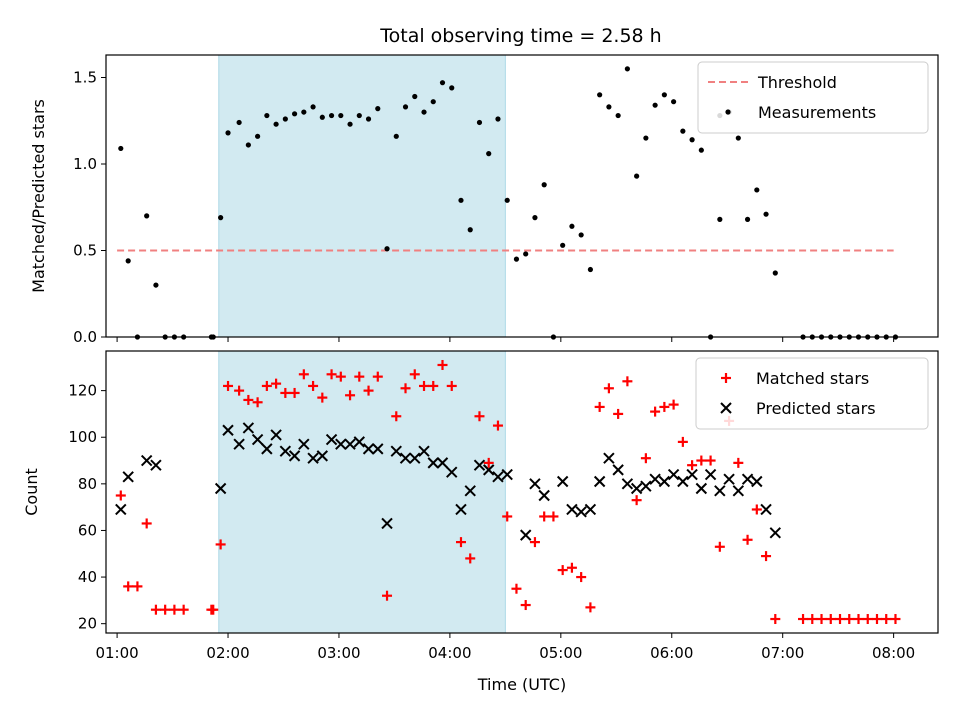  I want to click on y-tick-label: 1.5, so click(85, 77).